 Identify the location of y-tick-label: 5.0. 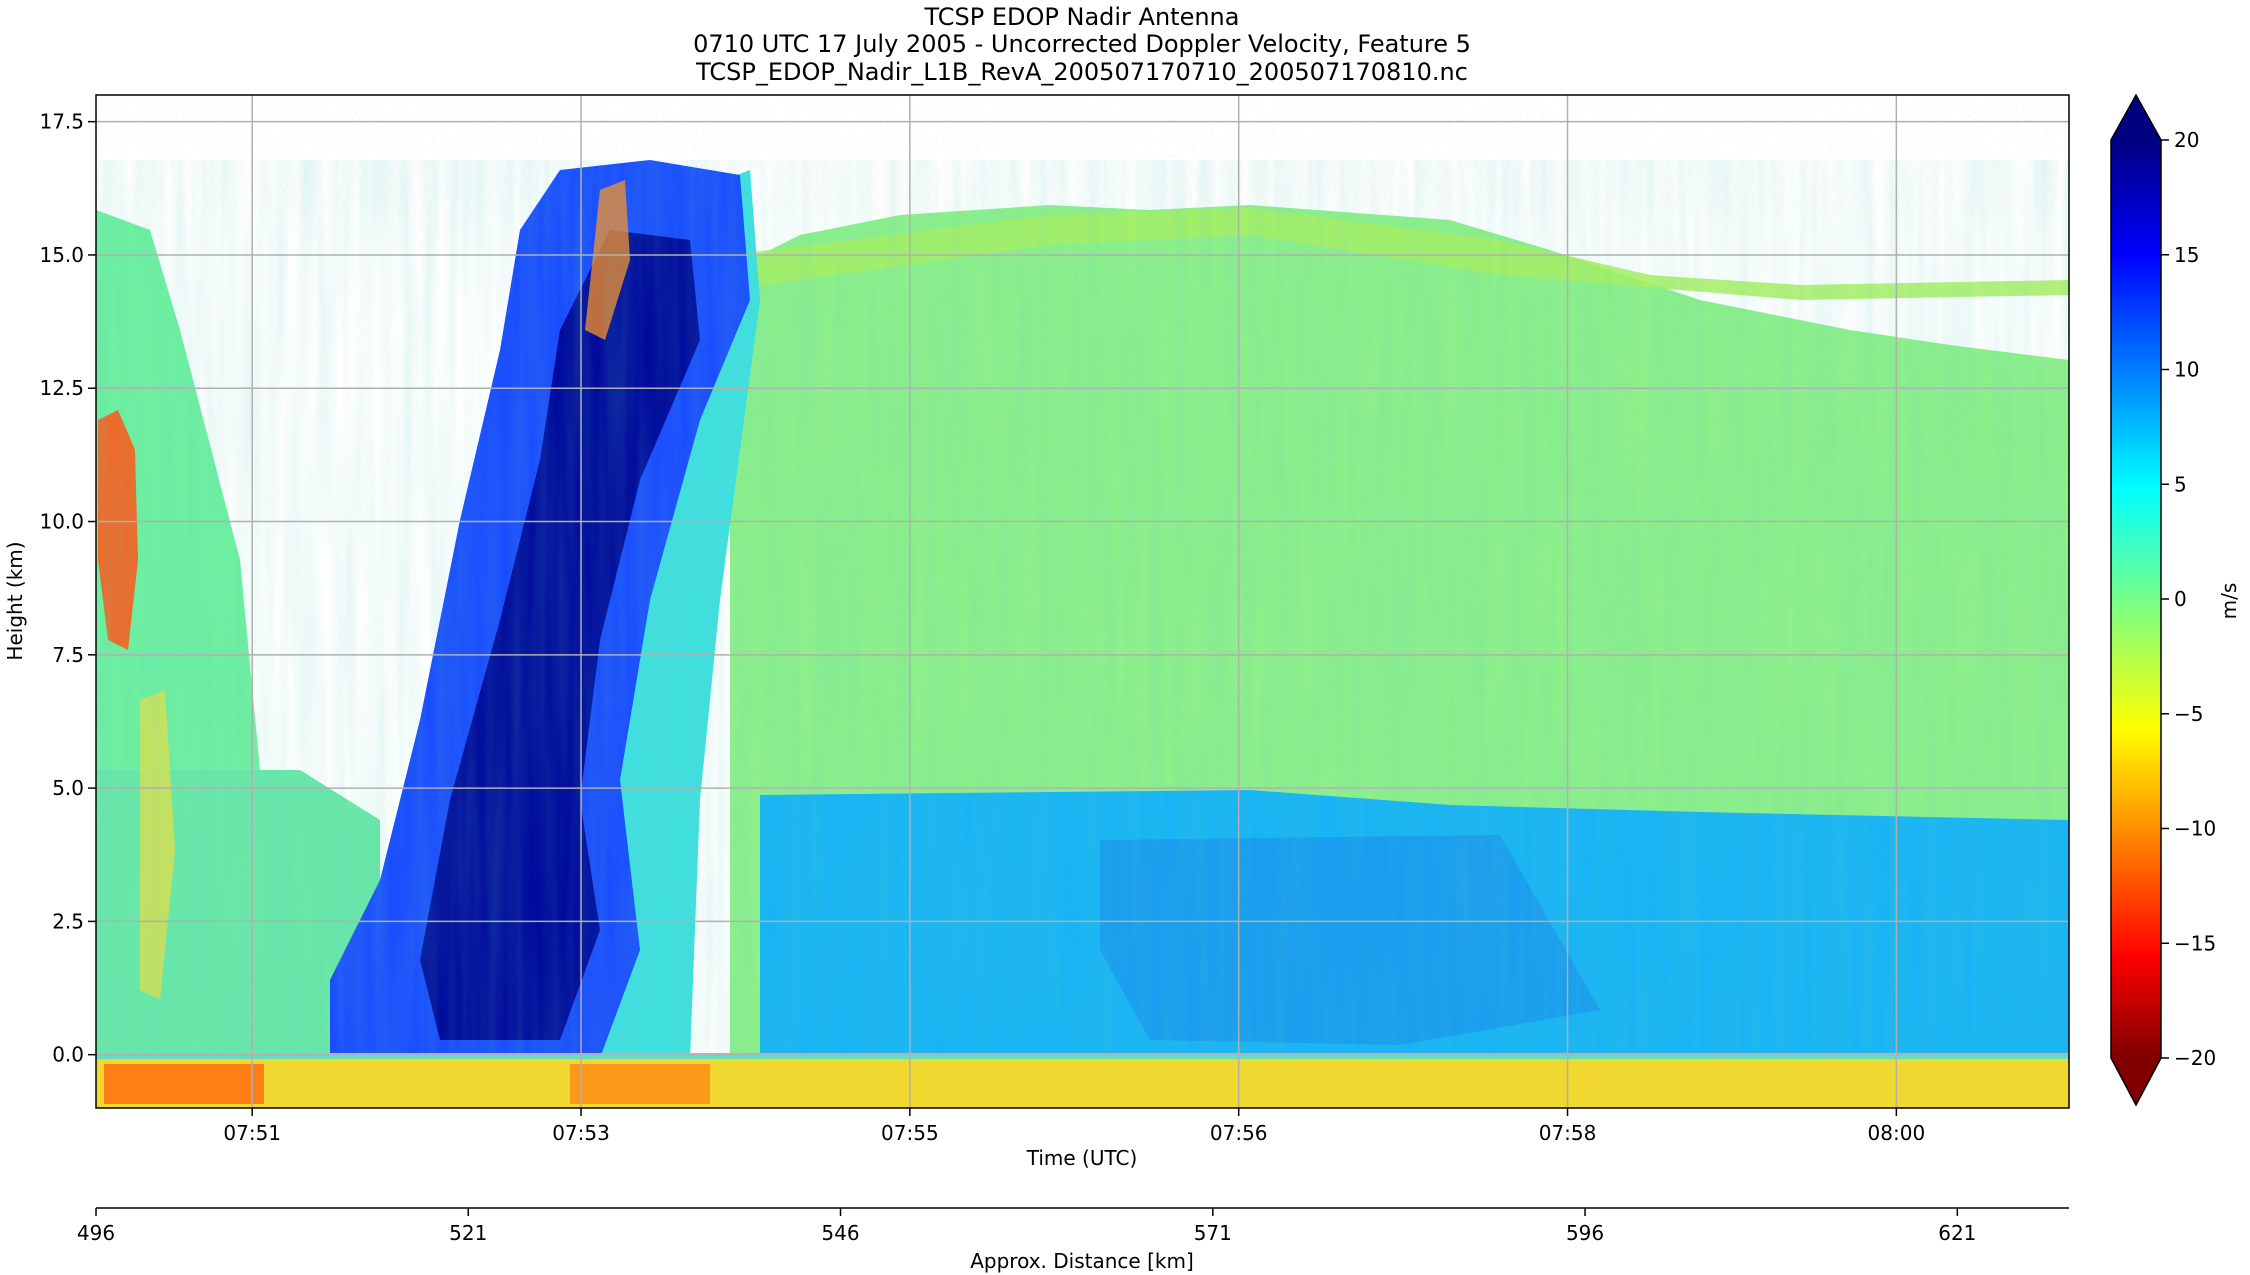
(68, 788).